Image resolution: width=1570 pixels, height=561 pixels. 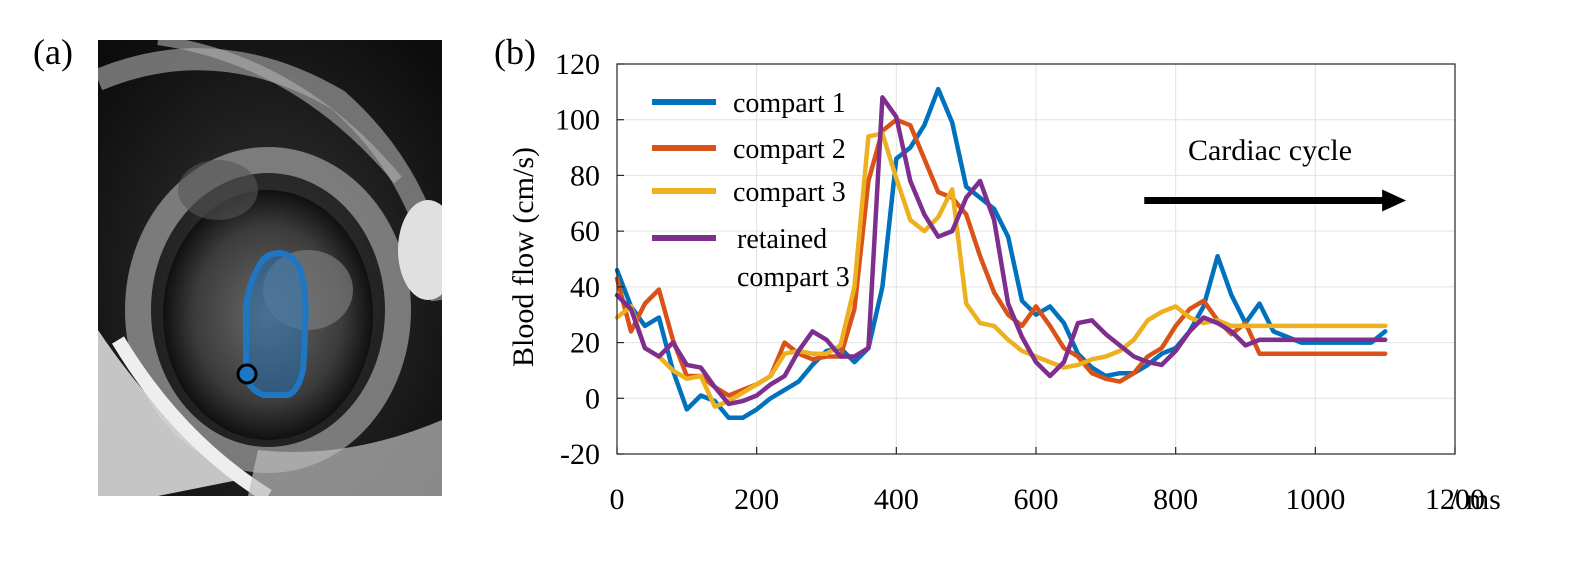 What do you see at coordinates (1175, 499) in the screenshot?
I see `x-tick-label: 800` at bounding box center [1175, 499].